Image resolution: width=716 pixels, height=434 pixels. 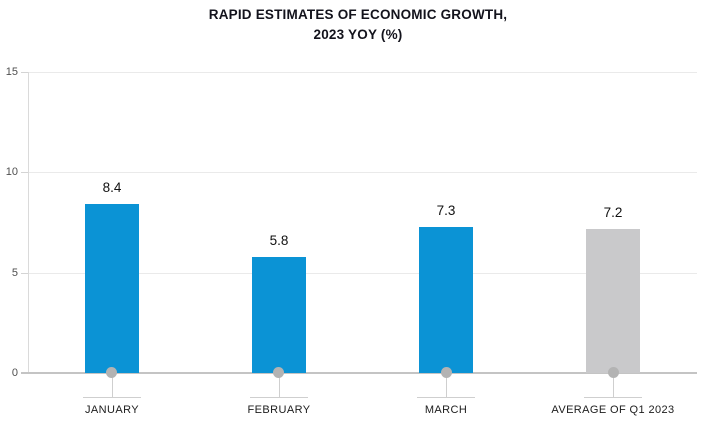 I want to click on value-label-february: 5.8, so click(x=279, y=240).